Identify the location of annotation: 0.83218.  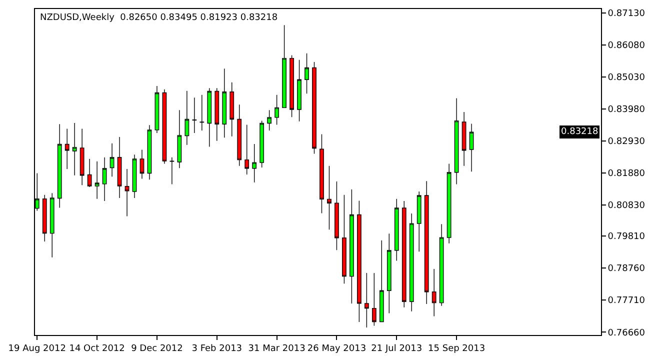
(579, 132).